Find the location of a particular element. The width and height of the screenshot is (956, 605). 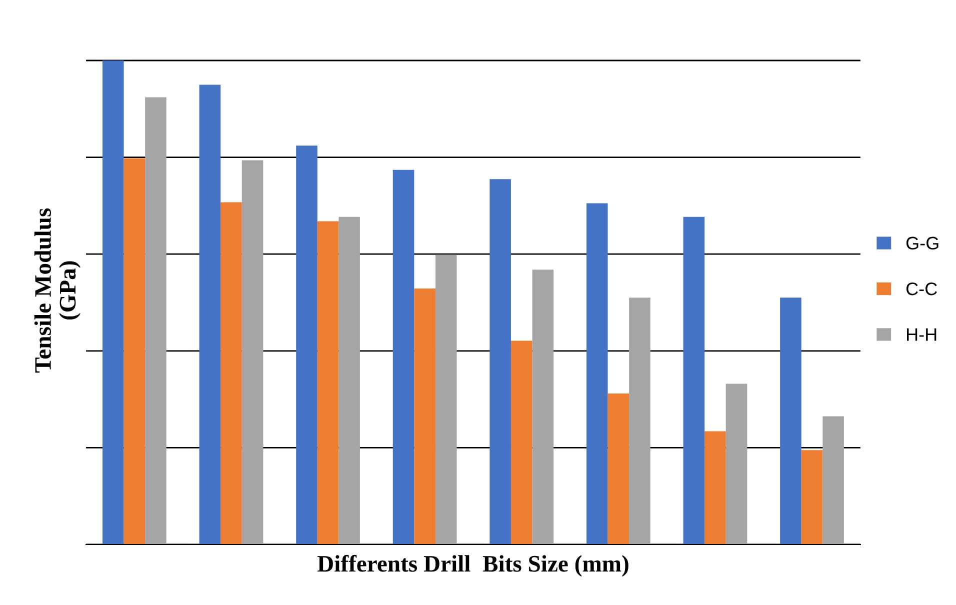

legend-label: H-H is located at coordinates (921, 334).